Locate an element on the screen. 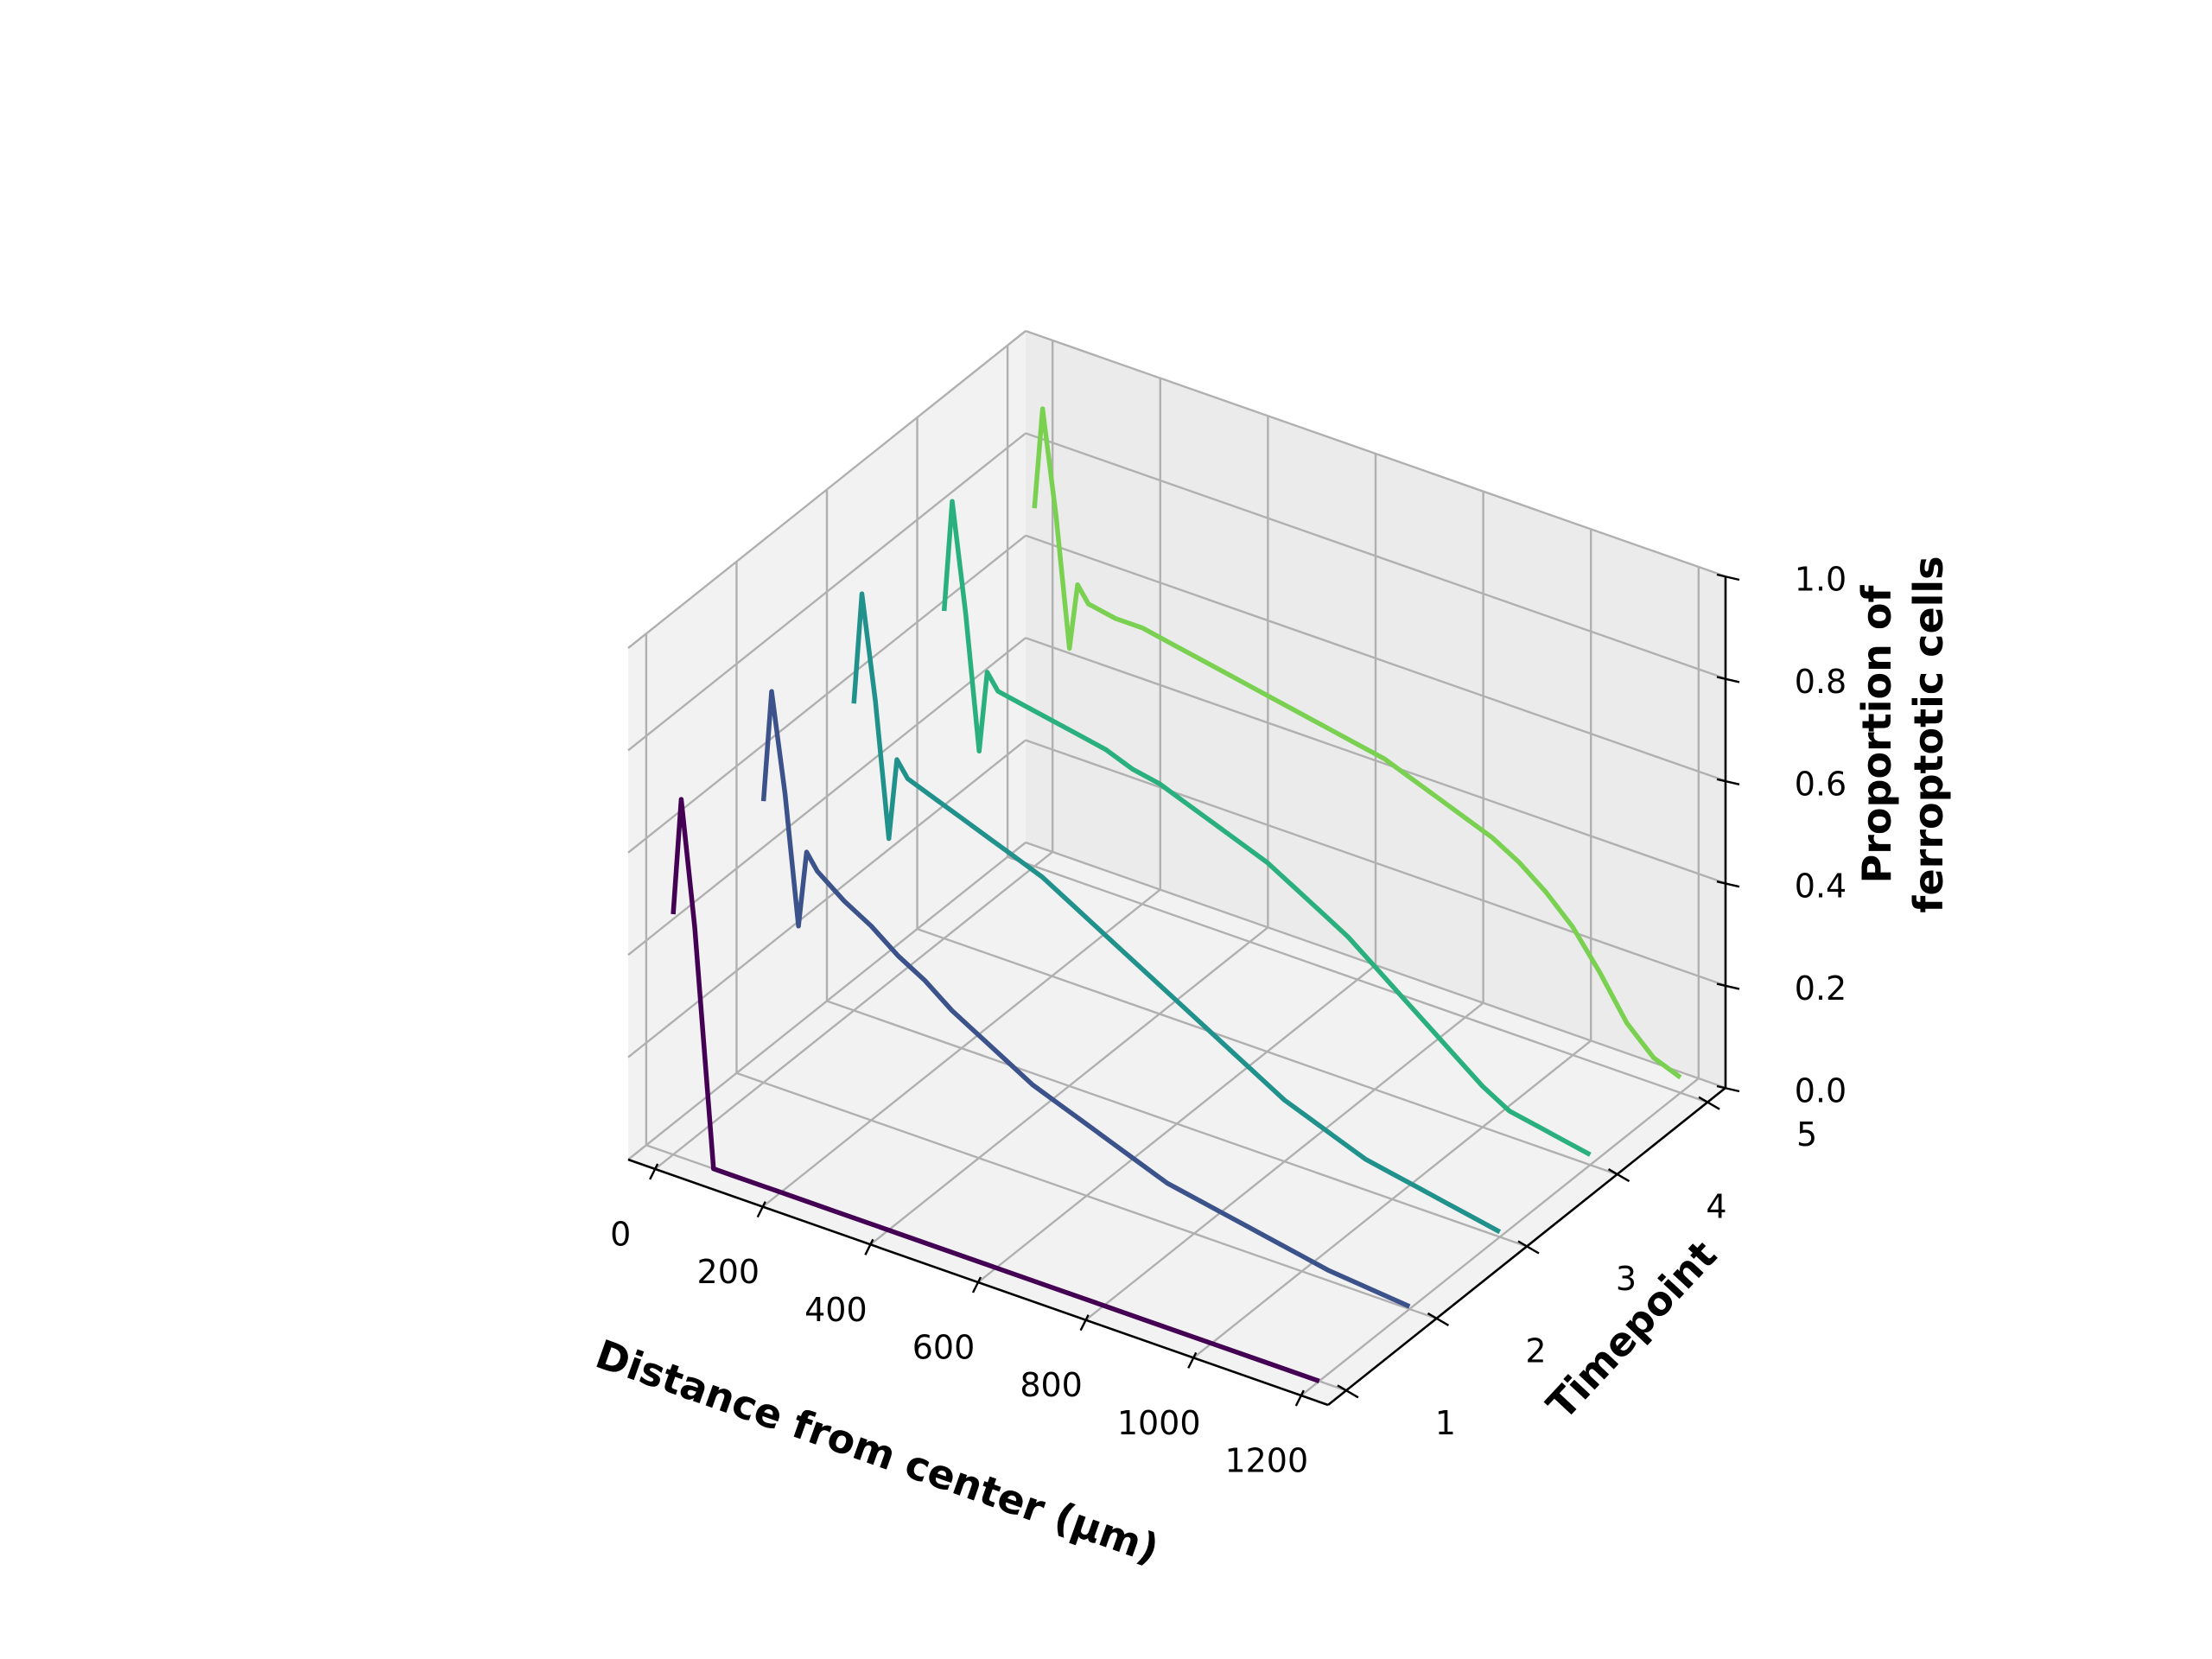 The image size is (2212, 1659). series-line-t5 is located at coordinates (1357, 743).